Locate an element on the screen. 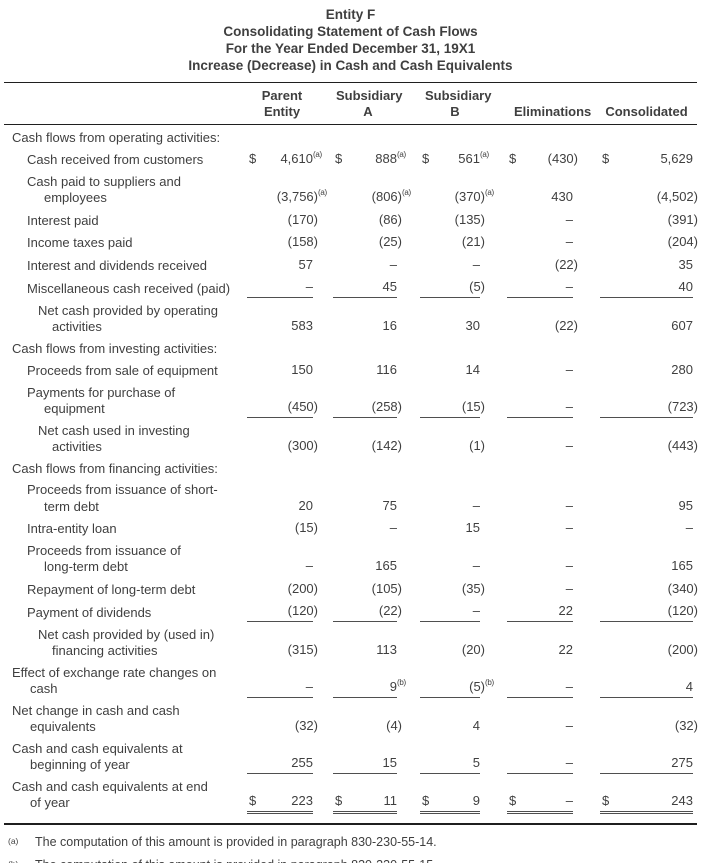 The height and width of the screenshot is (863, 701). amount-cell: (200) is located at coordinates (282, 590).